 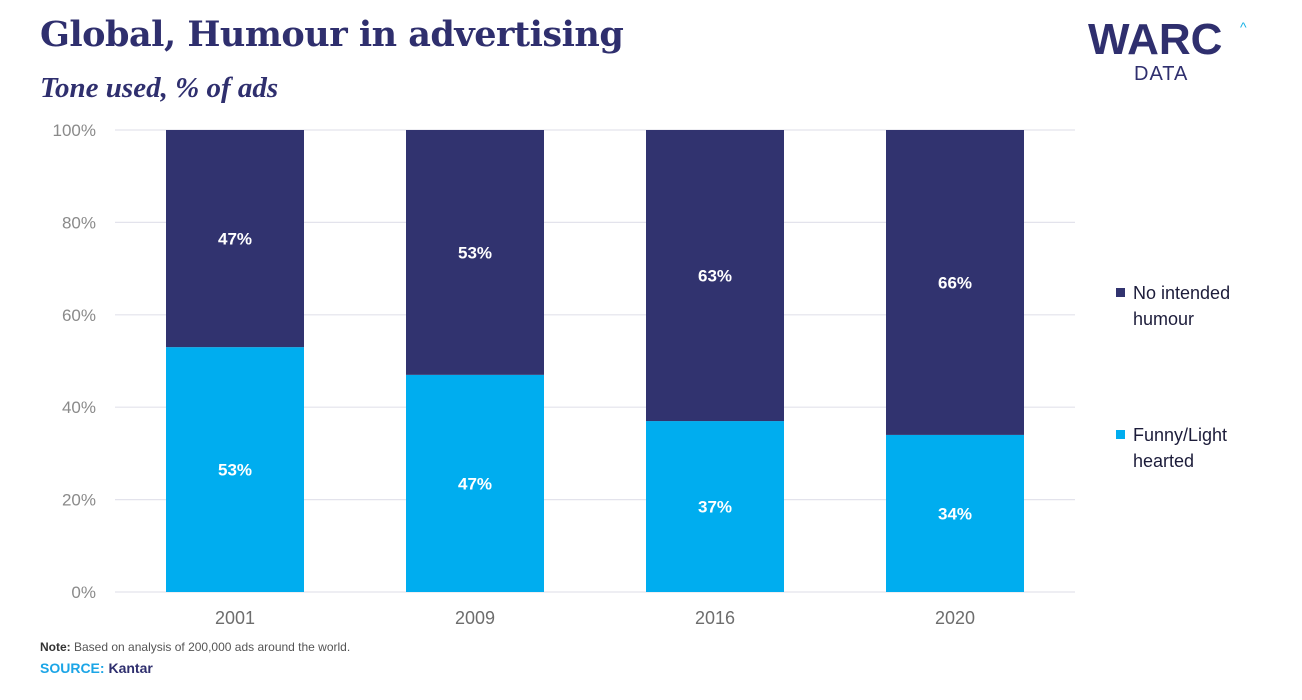 What do you see at coordinates (1243, 27) in the screenshot?
I see `logo-caret-icon: ^` at bounding box center [1243, 27].